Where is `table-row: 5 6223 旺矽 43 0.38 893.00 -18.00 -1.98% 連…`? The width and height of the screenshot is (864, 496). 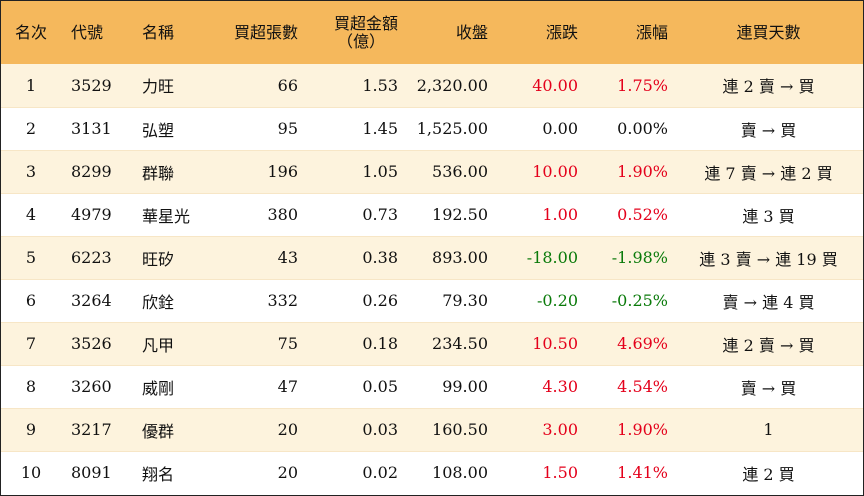
table-row: 5 6223 旺矽 43 0.38 893.00 -18.00 -1.98% 連… is located at coordinates (432, 257).